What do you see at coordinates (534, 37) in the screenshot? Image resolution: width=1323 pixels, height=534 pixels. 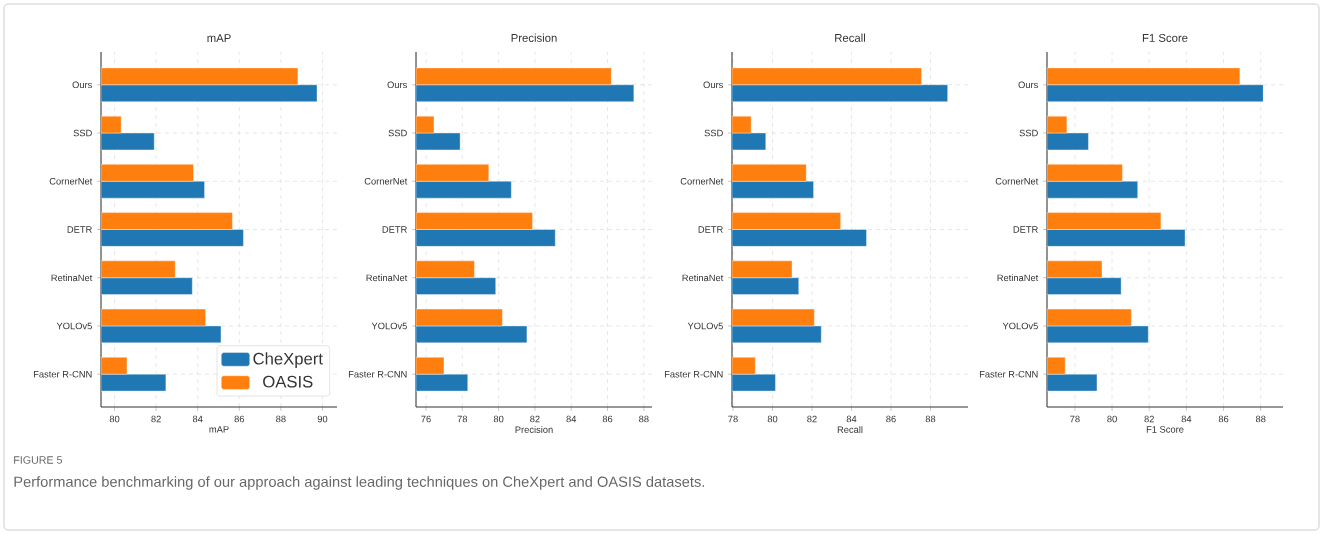 I see `chart-title: Precision` at bounding box center [534, 37].